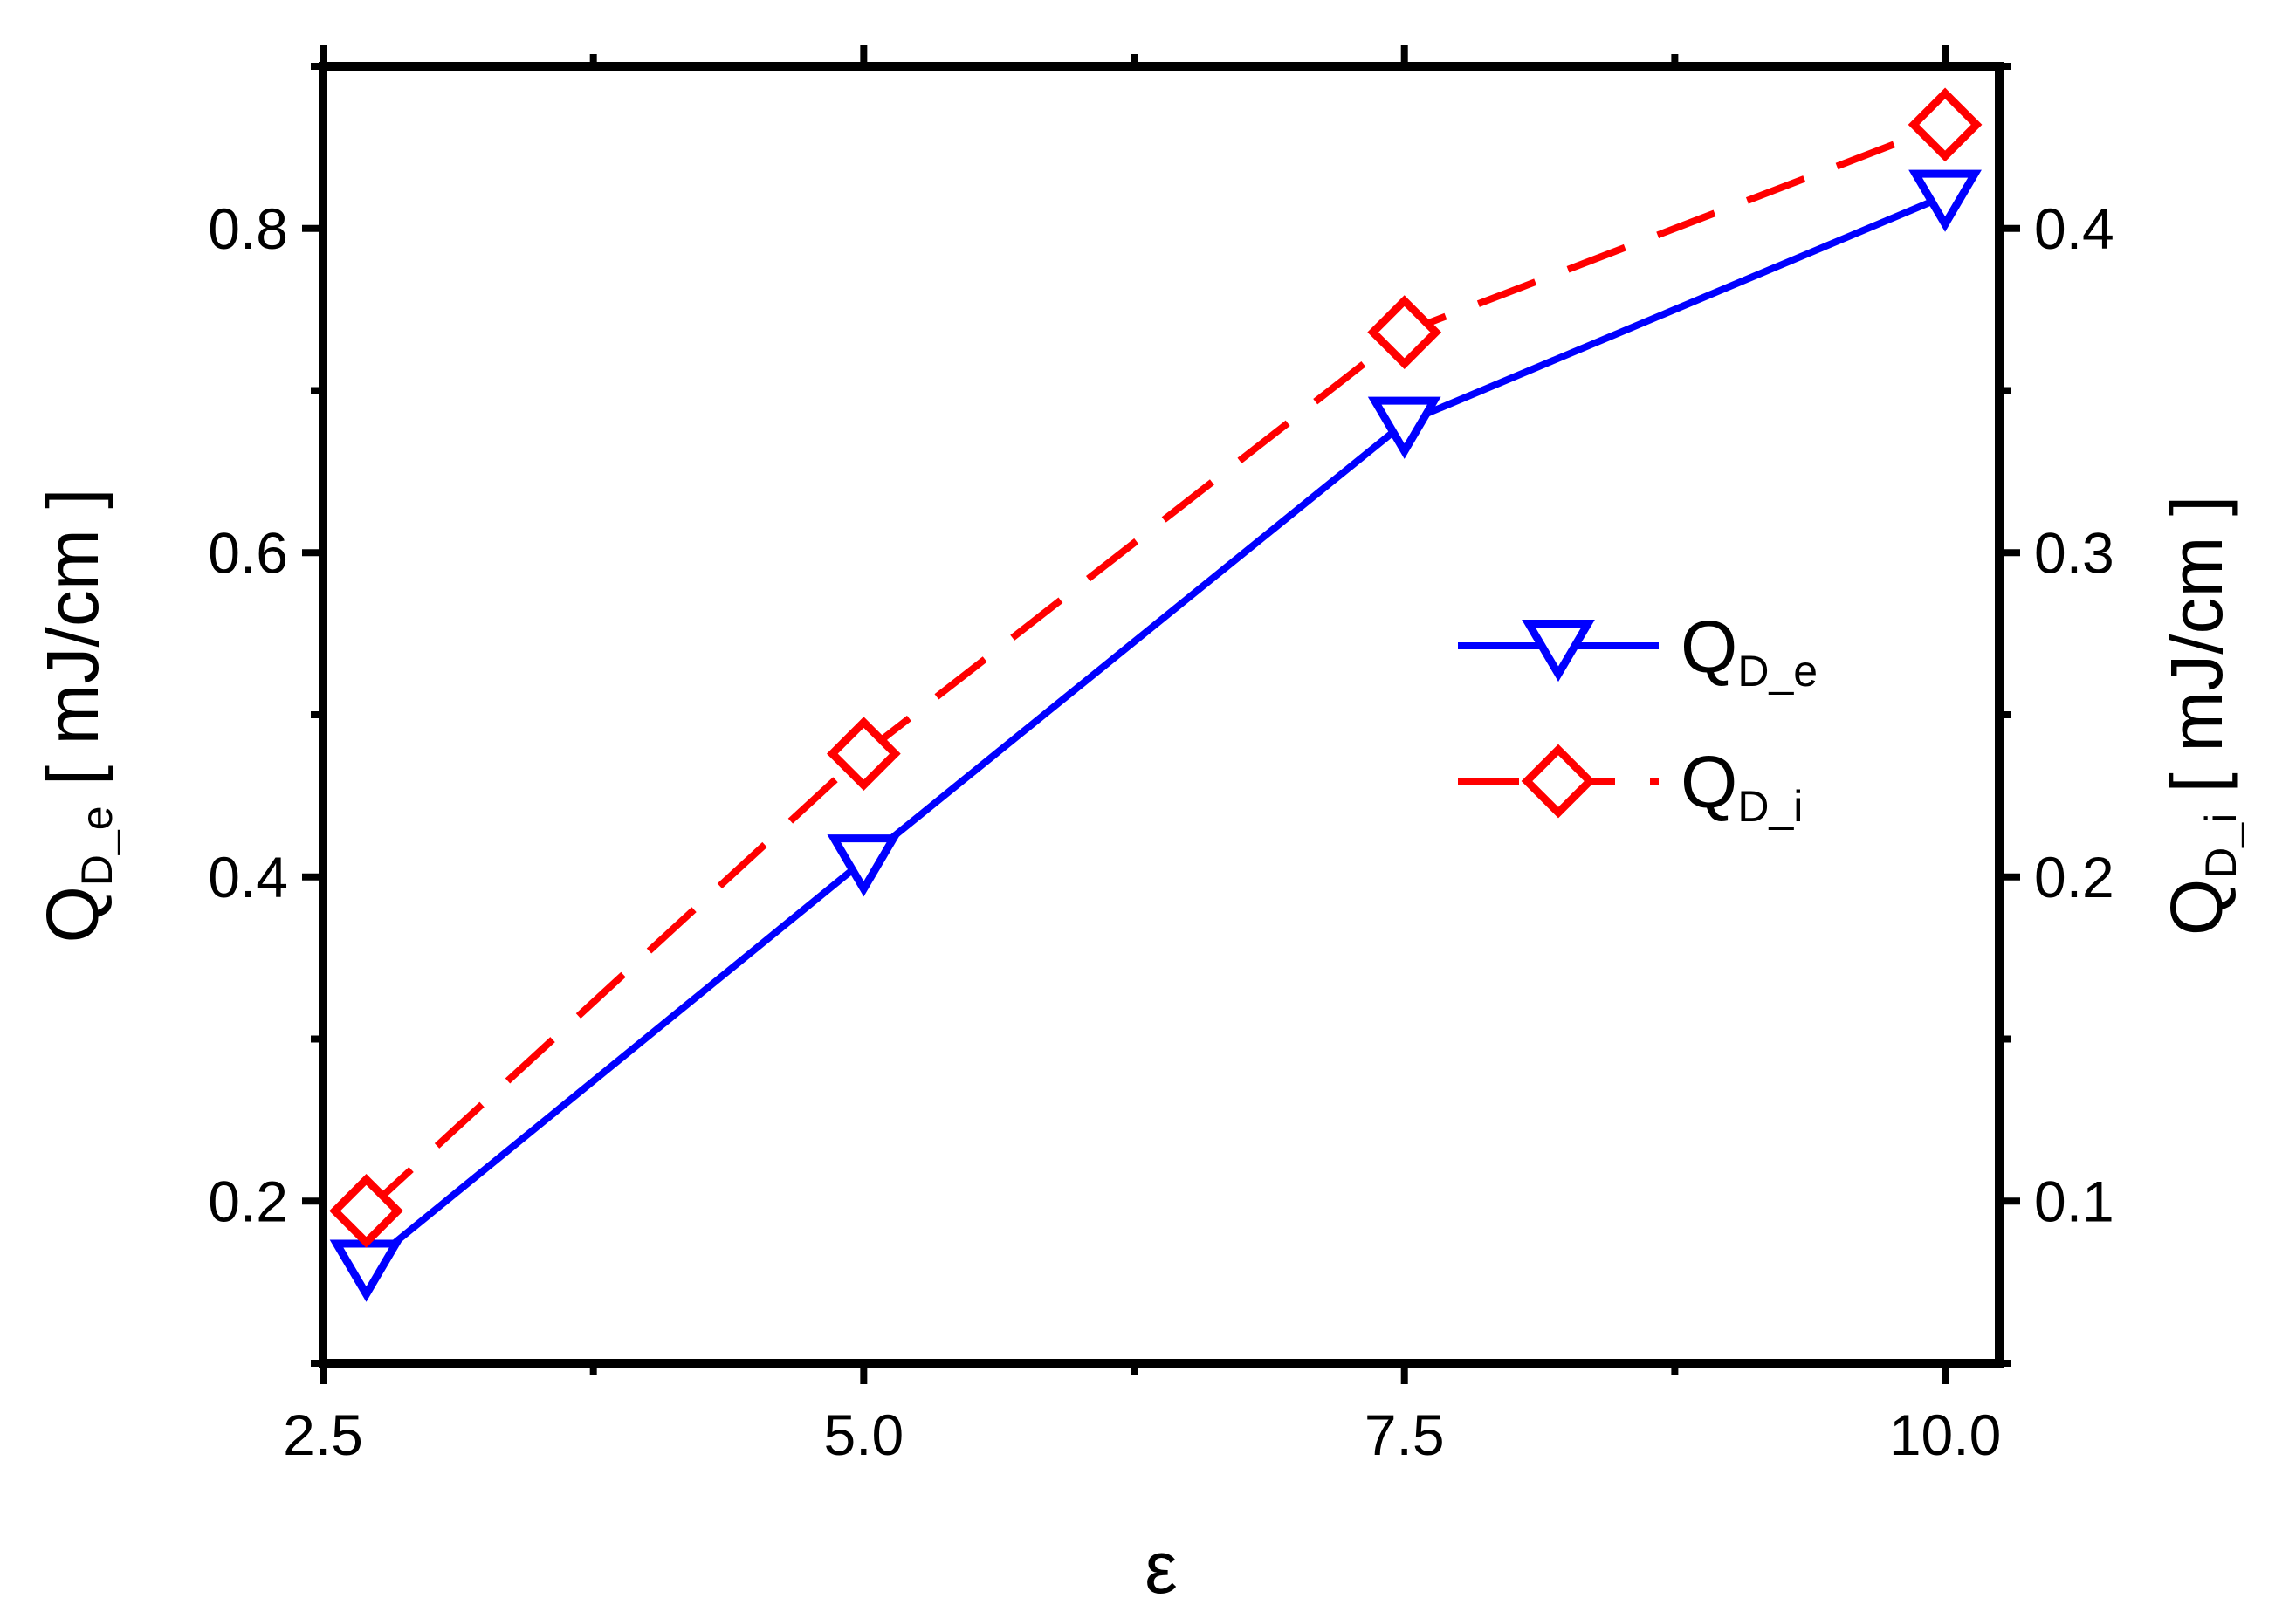 This screenshot has width=2296, height=1605. Describe the element at coordinates (2074, 552) in the screenshot. I see `y-right-tick-label: 0.3` at that location.